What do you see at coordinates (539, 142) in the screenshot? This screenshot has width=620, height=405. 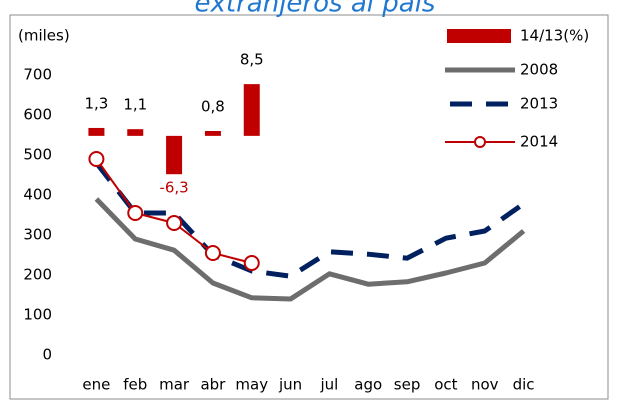 I see `legend-label: 2014` at bounding box center [539, 142].